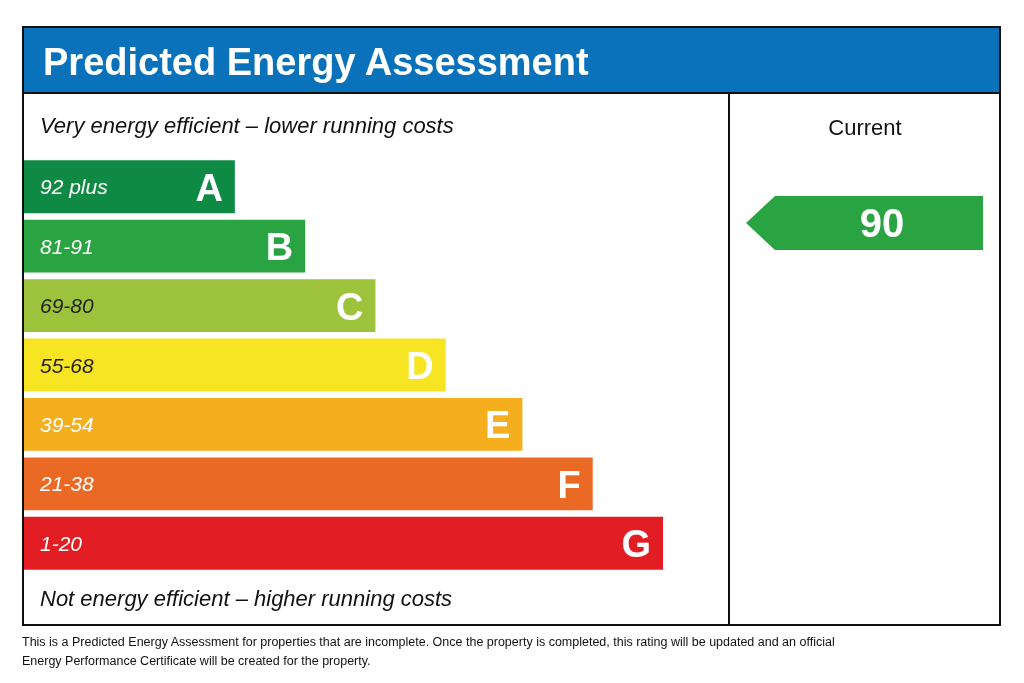 Image resolution: width=1024 pixels, height=683 pixels. What do you see at coordinates (246, 598) in the screenshot?
I see `text: Not energy efficient – higher running costs` at bounding box center [246, 598].